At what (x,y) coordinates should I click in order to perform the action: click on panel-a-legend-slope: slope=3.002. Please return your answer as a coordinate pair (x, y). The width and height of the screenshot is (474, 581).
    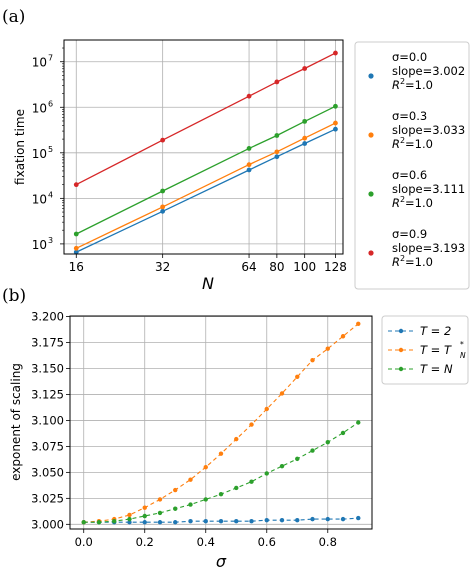
    Looking at the image, I should click on (428, 71).